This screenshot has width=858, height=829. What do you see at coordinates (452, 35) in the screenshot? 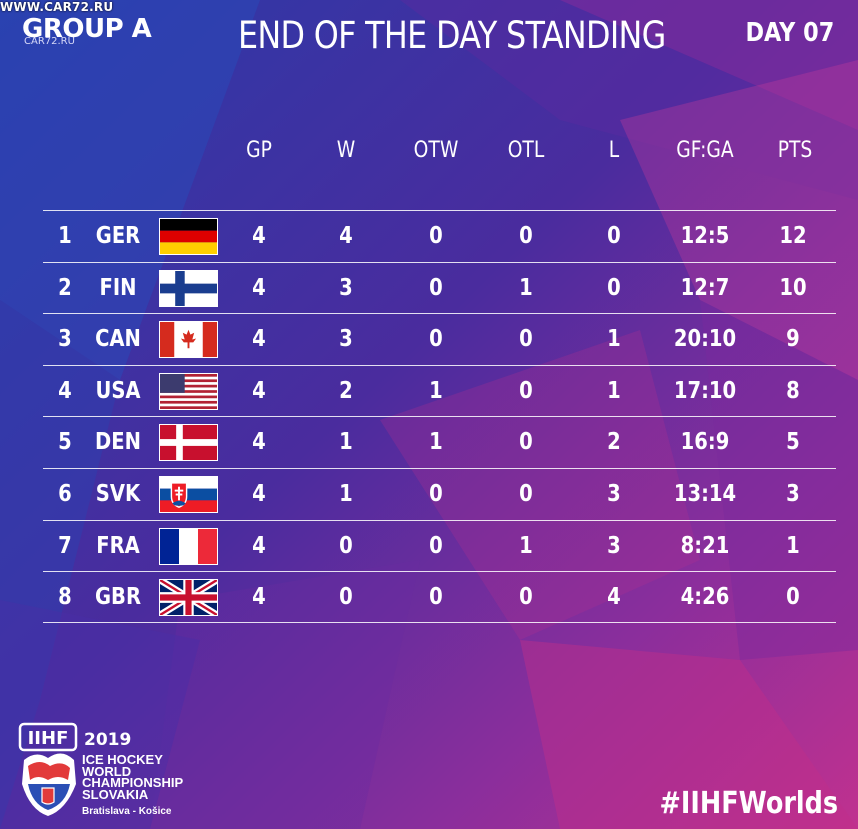
I see `page-title: END OF THE DAY STANDING` at bounding box center [452, 35].